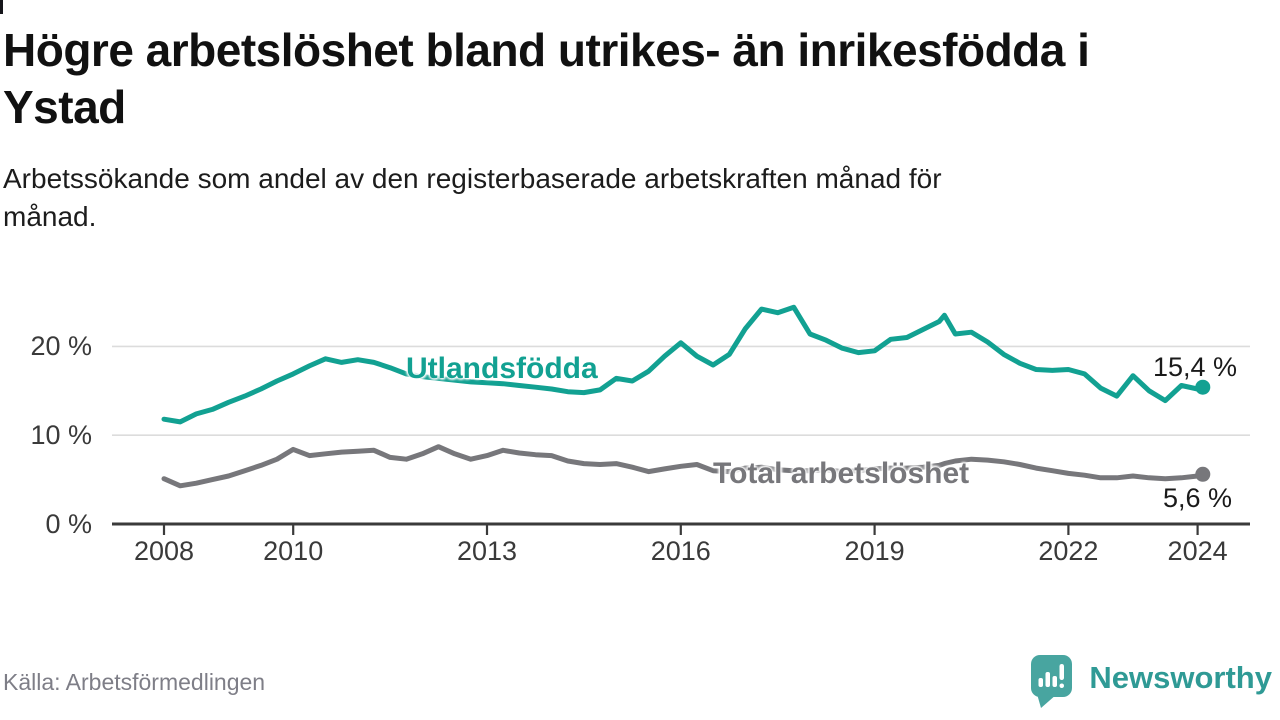 This screenshot has height=720, width=1280. What do you see at coordinates (1, 7) in the screenshot?
I see `corner-artifact` at bounding box center [1, 7].